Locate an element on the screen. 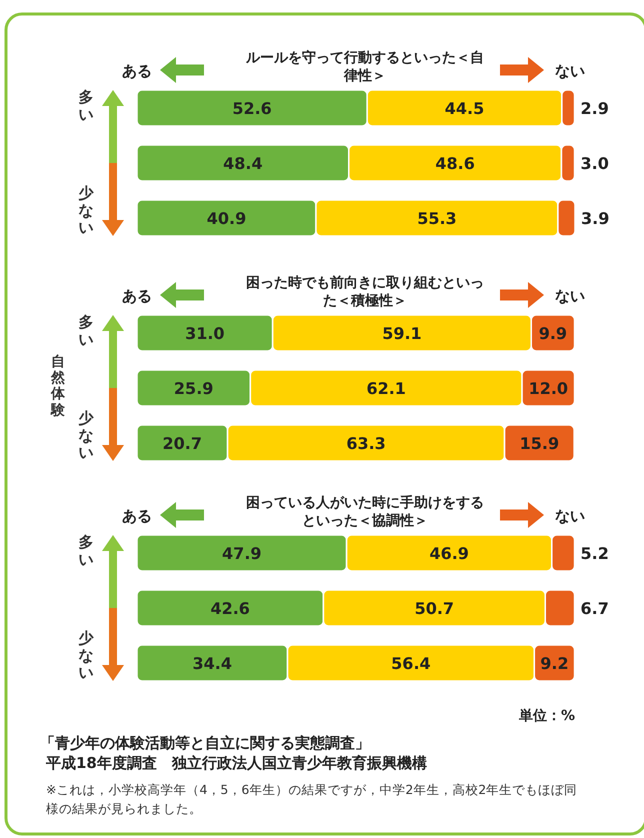 This screenshot has height=838, width=644. chart-title: ルールを守って行動するといった＜自律性＞ is located at coordinates (364, 66).